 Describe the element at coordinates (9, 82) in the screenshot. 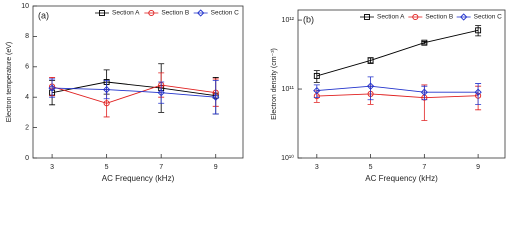

I see `y-axis-label: Electron temperature (eV)` at that location.